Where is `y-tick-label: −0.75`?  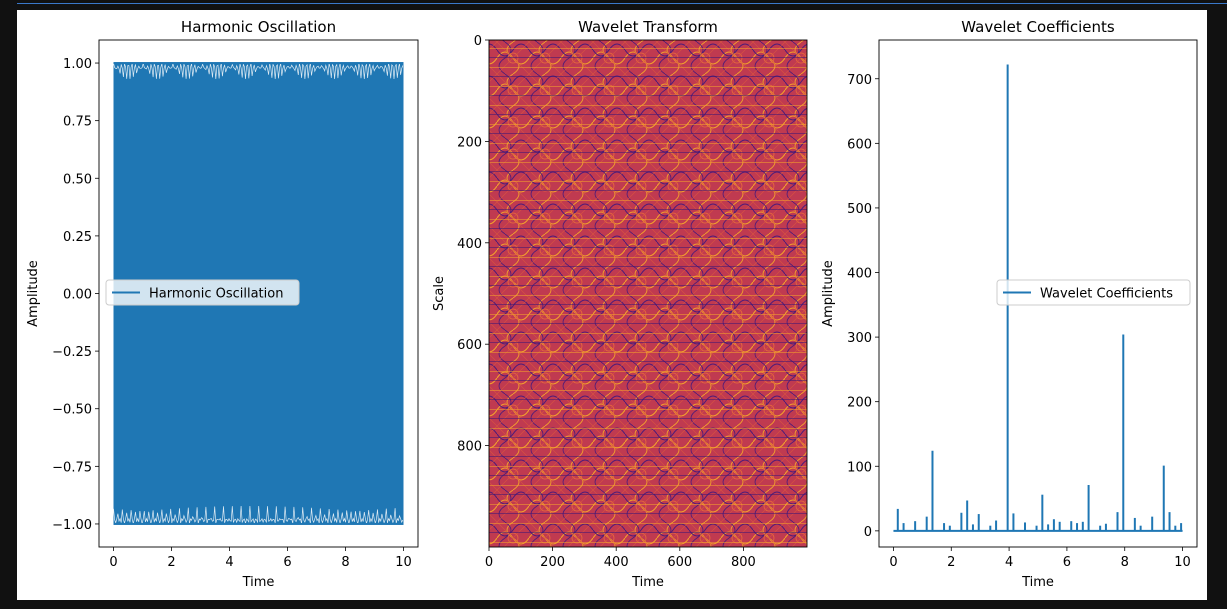 y-tick-label: −0.75 is located at coordinates (72, 467).